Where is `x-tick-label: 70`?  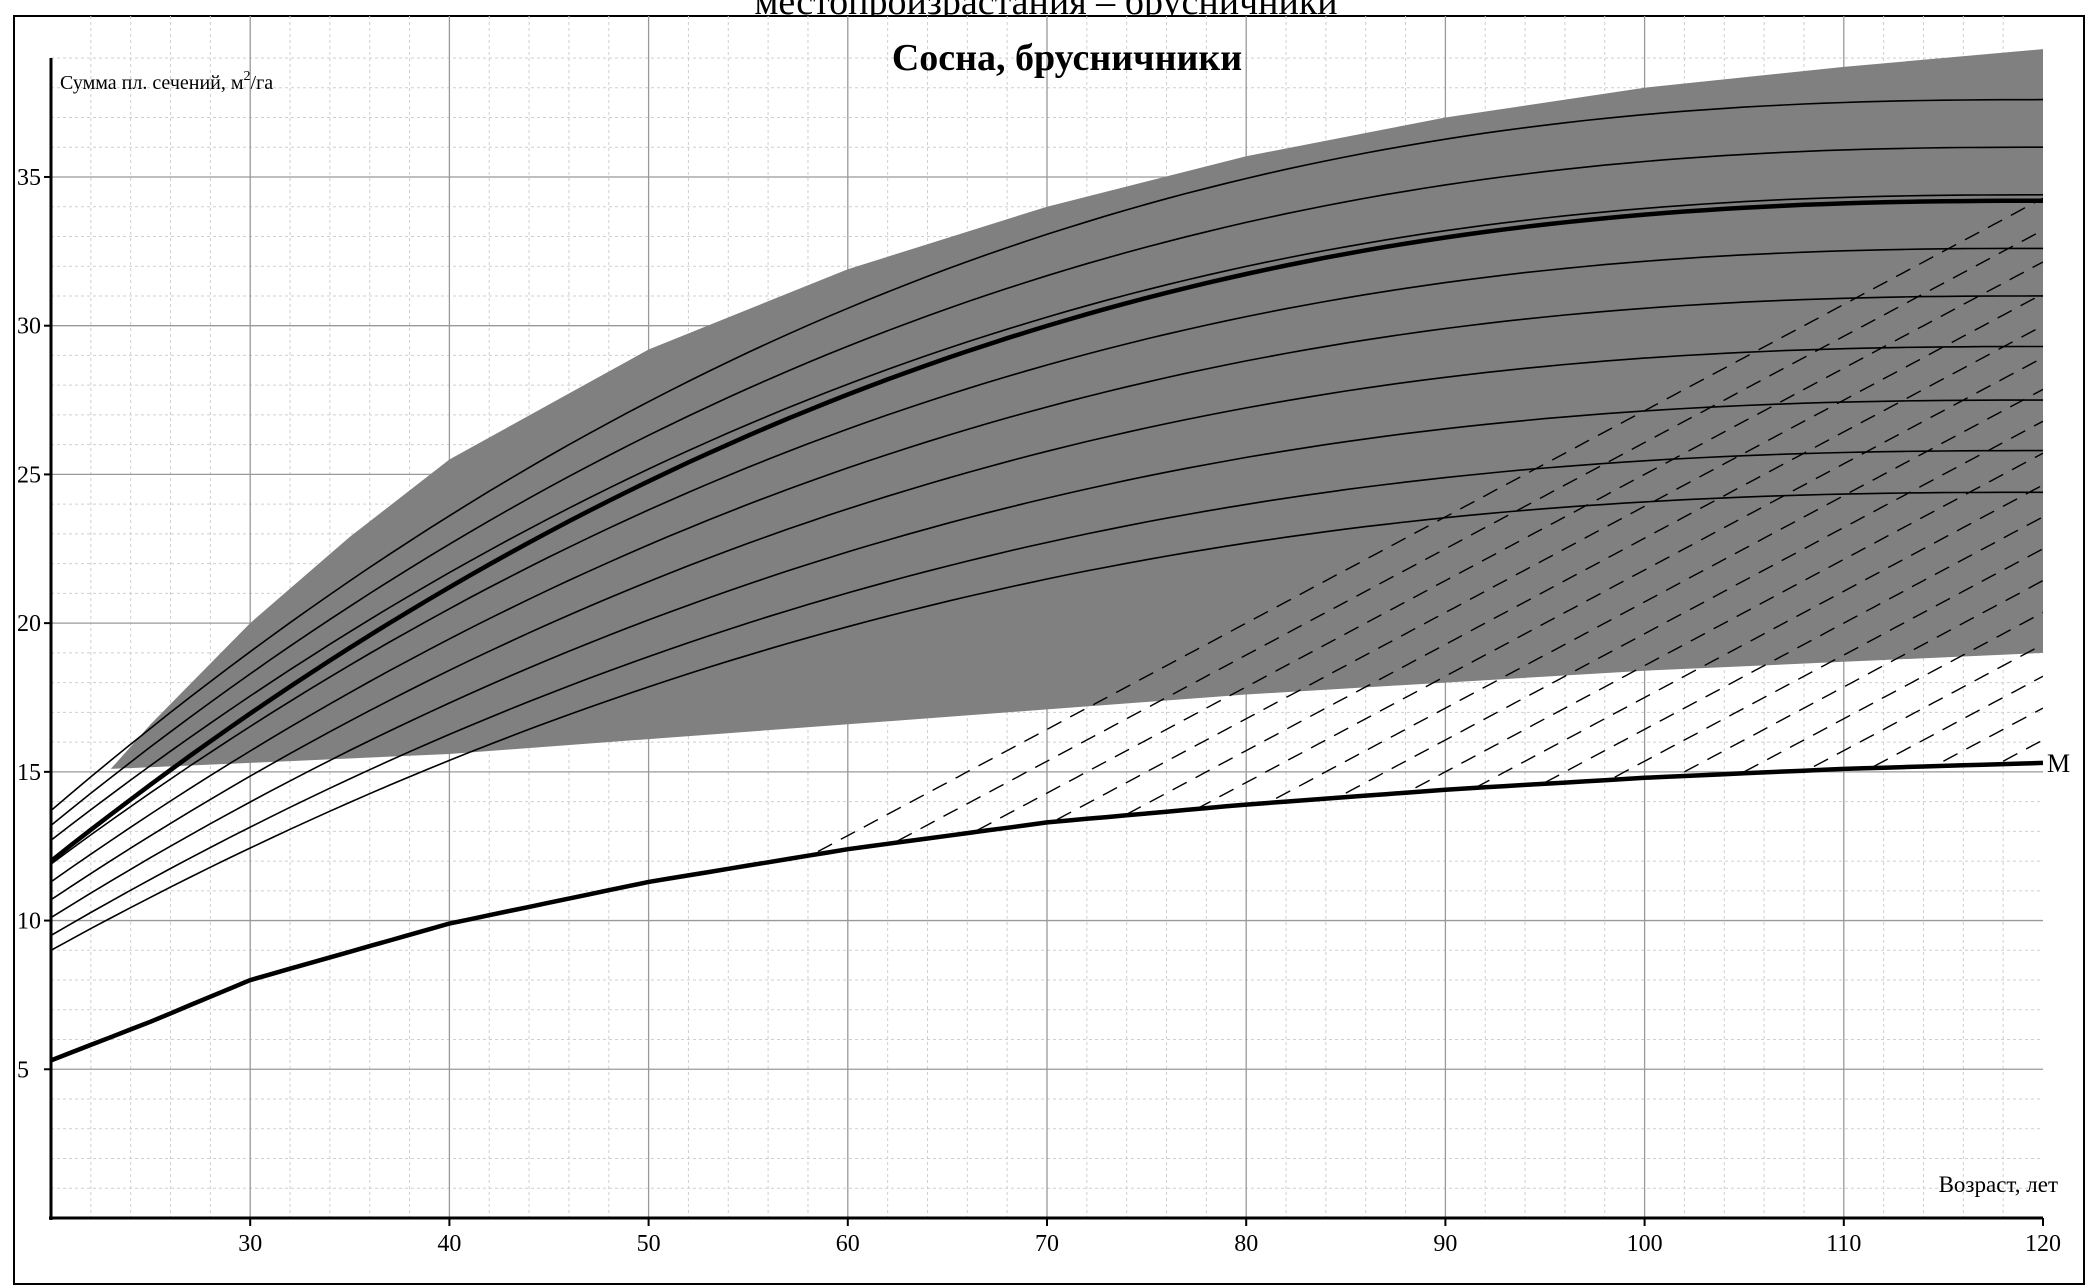
x-tick-label: 70 is located at coordinates (1047, 1244).